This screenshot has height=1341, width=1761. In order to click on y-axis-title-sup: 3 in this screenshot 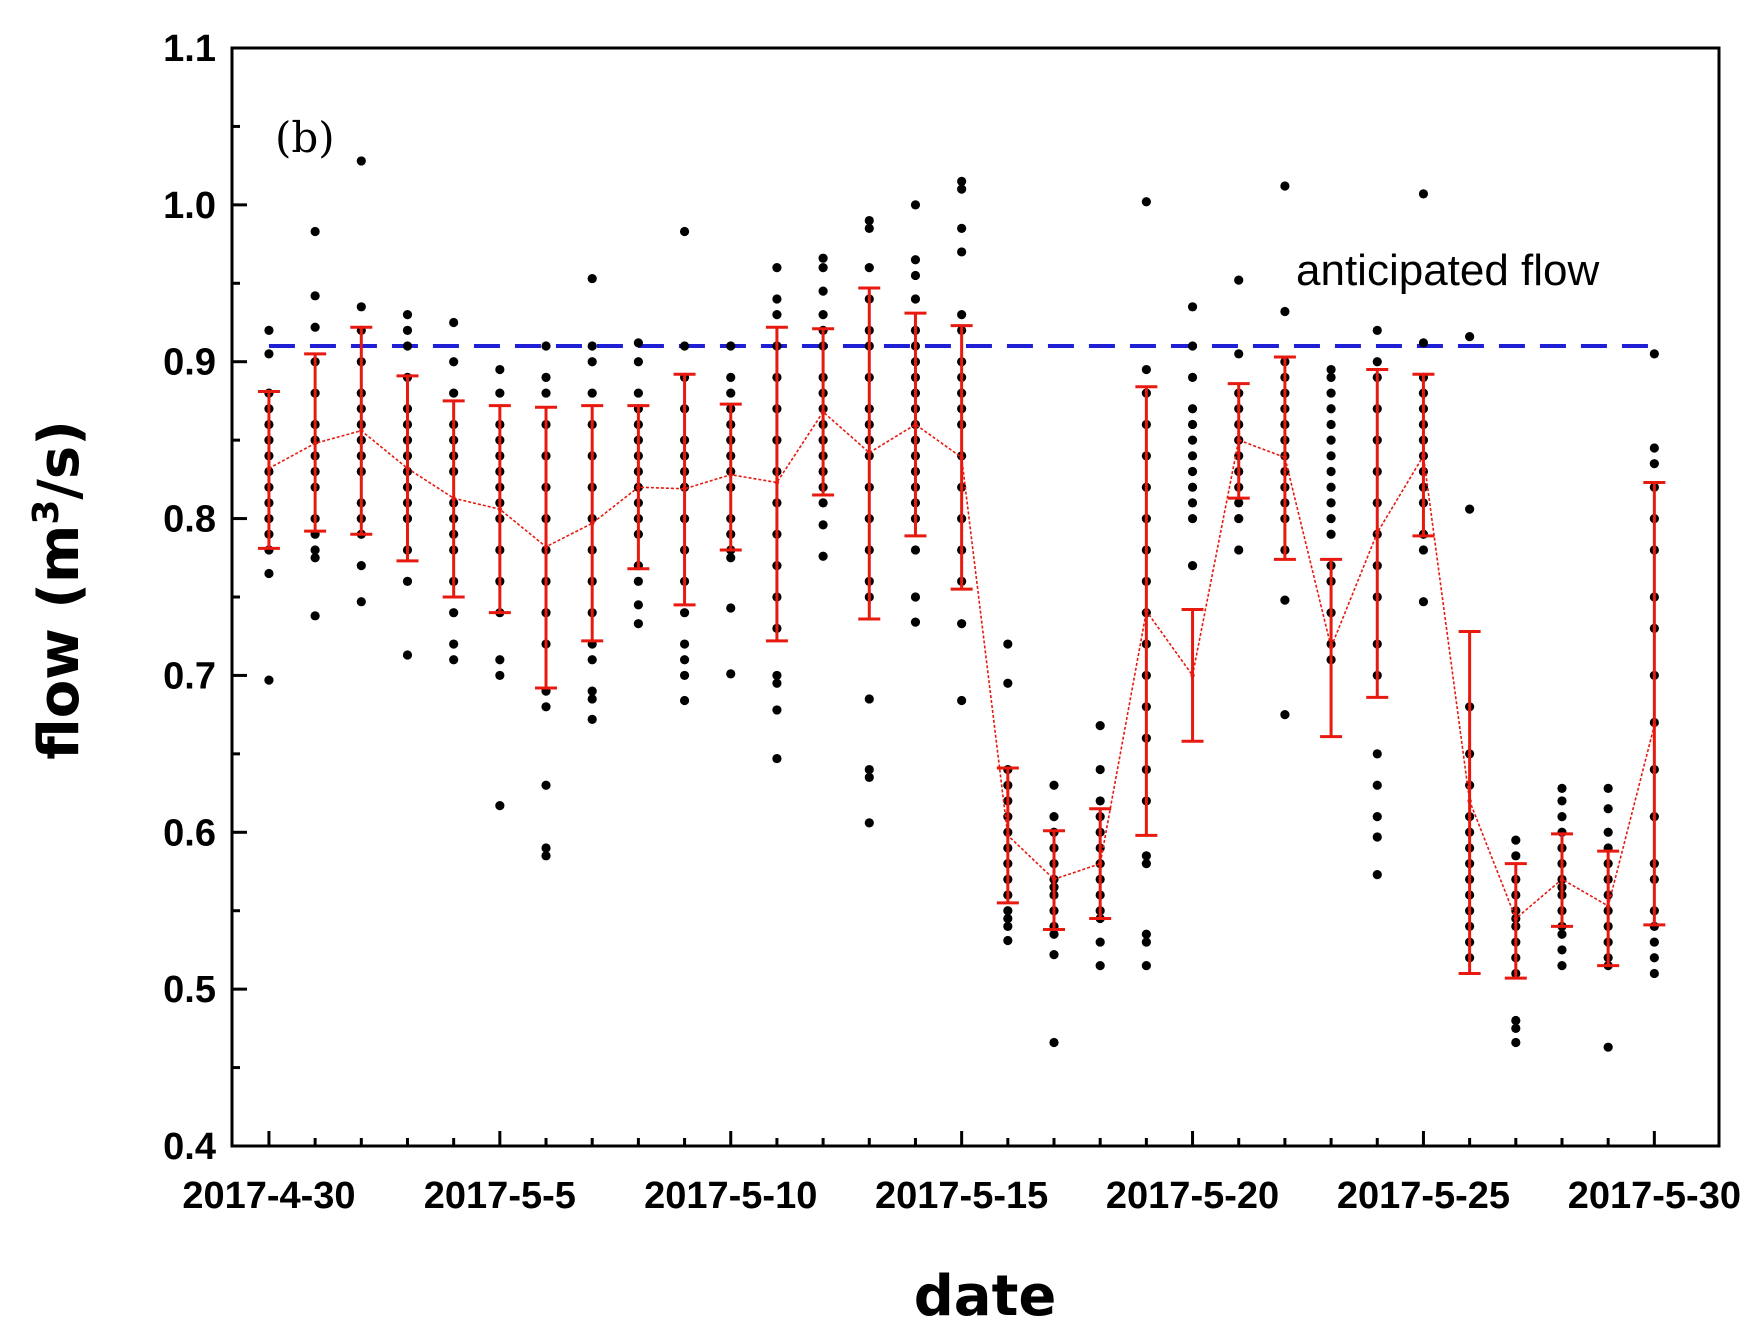, I will do `click(46, 512)`.